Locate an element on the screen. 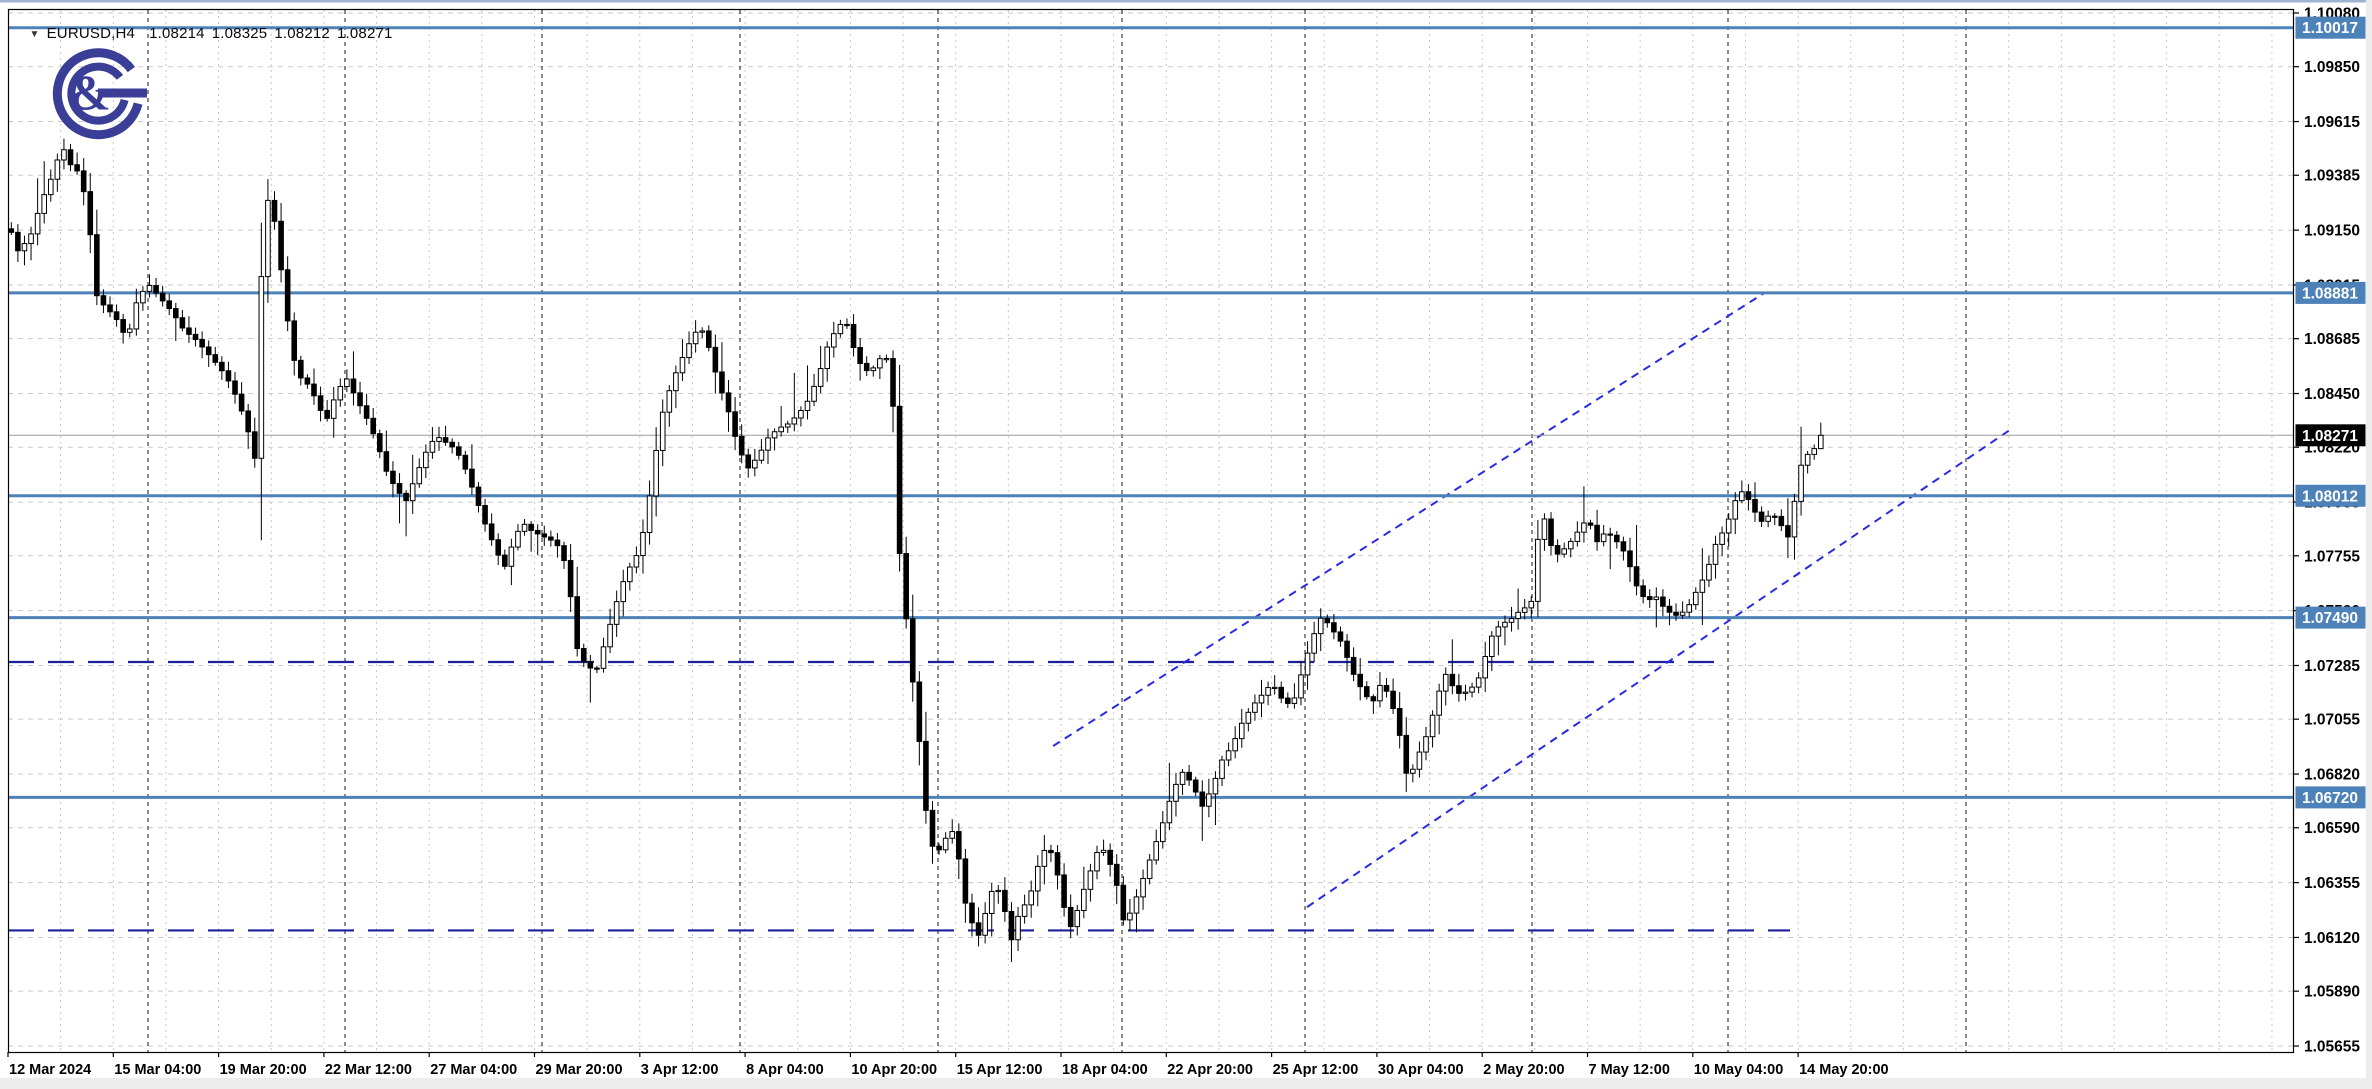  price-tick-label: 1.08685 is located at coordinates (2332, 339).